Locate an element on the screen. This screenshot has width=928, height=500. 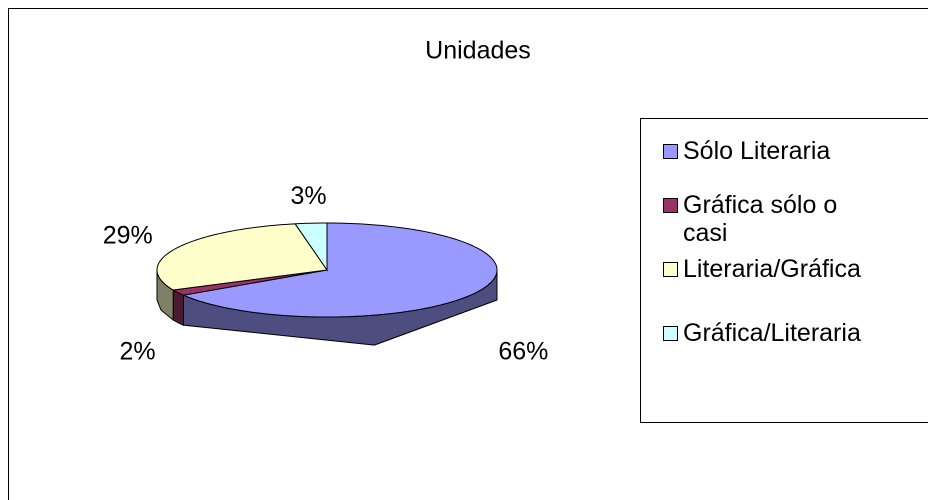
legend-item: Literaria/Gráfica is located at coordinates (773, 269).